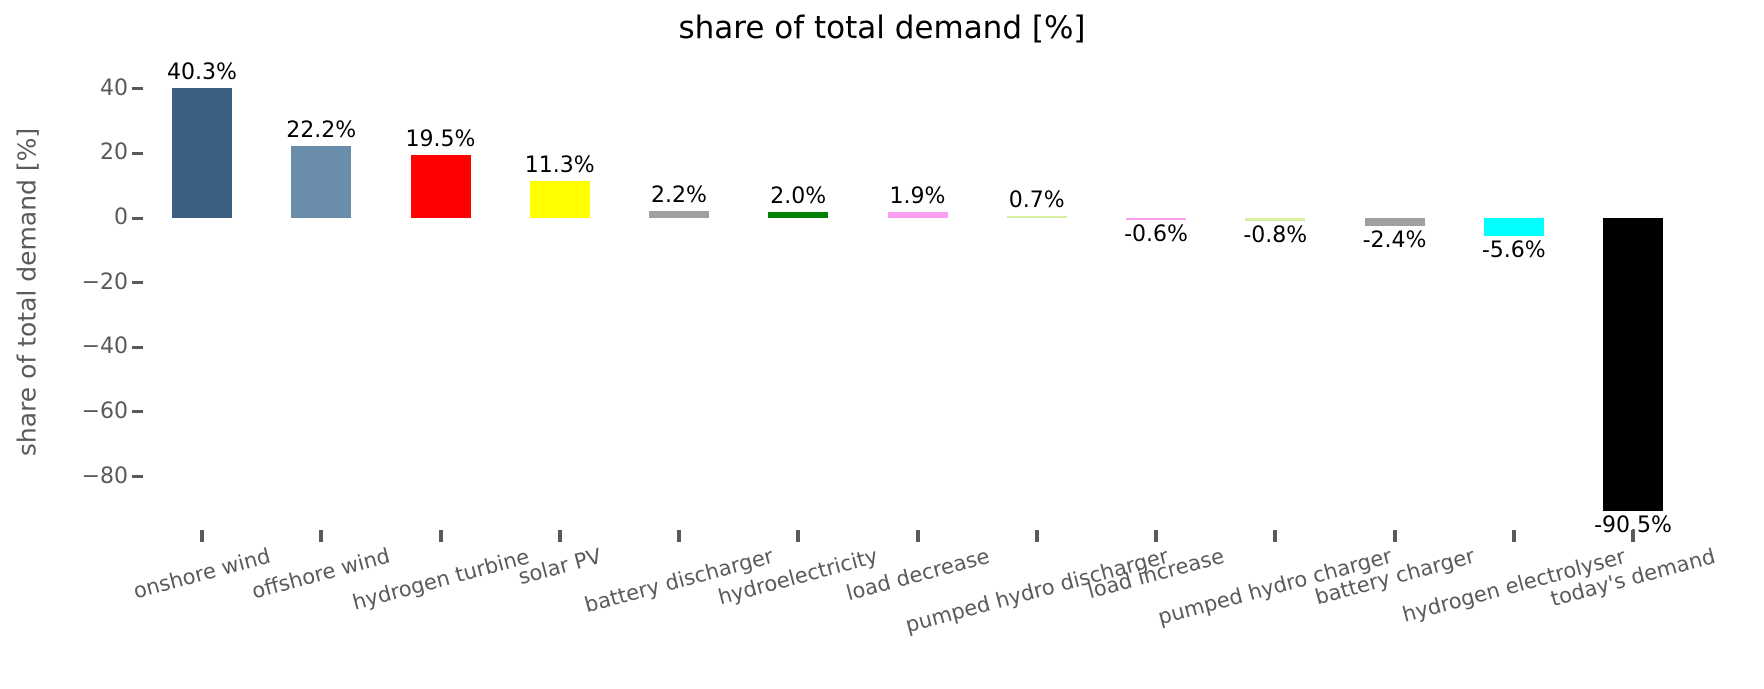 The image size is (1764, 689). Describe the element at coordinates (104, 476) in the screenshot. I see `y-tick-label: −80` at that location.